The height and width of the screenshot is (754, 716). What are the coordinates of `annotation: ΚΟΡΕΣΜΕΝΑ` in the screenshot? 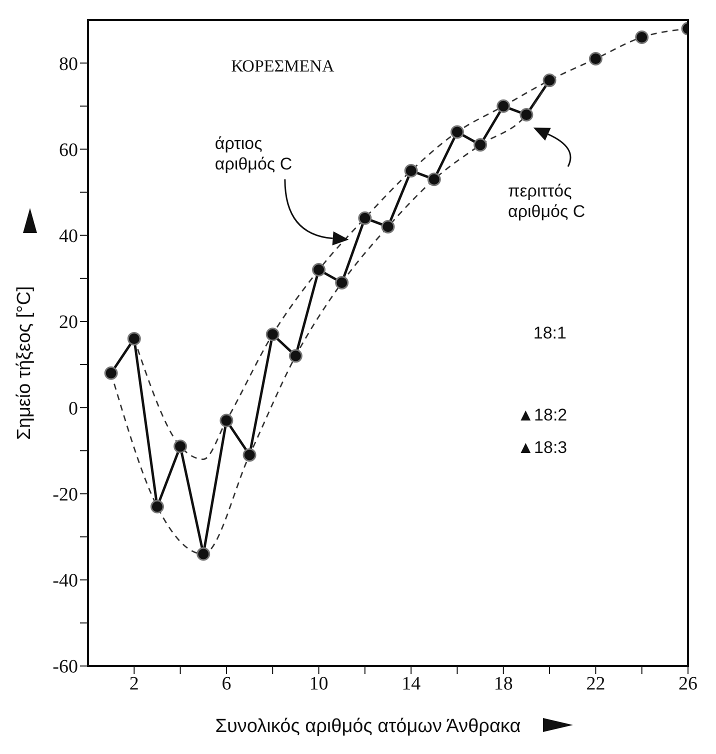 It's located at (283, 66).